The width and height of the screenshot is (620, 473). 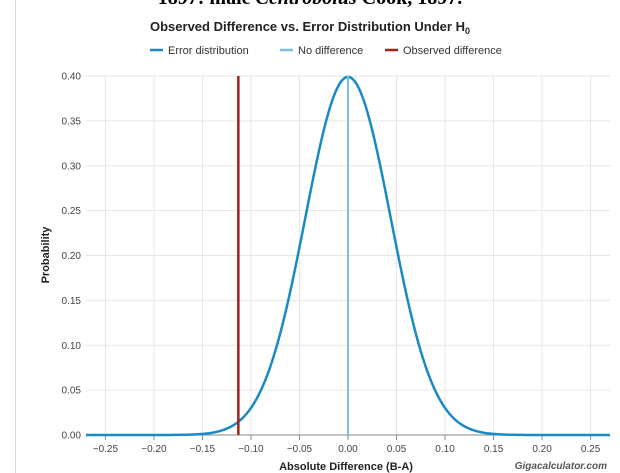 I want to click on caption-genus: Centrobolus, so click(x=306, y=4).